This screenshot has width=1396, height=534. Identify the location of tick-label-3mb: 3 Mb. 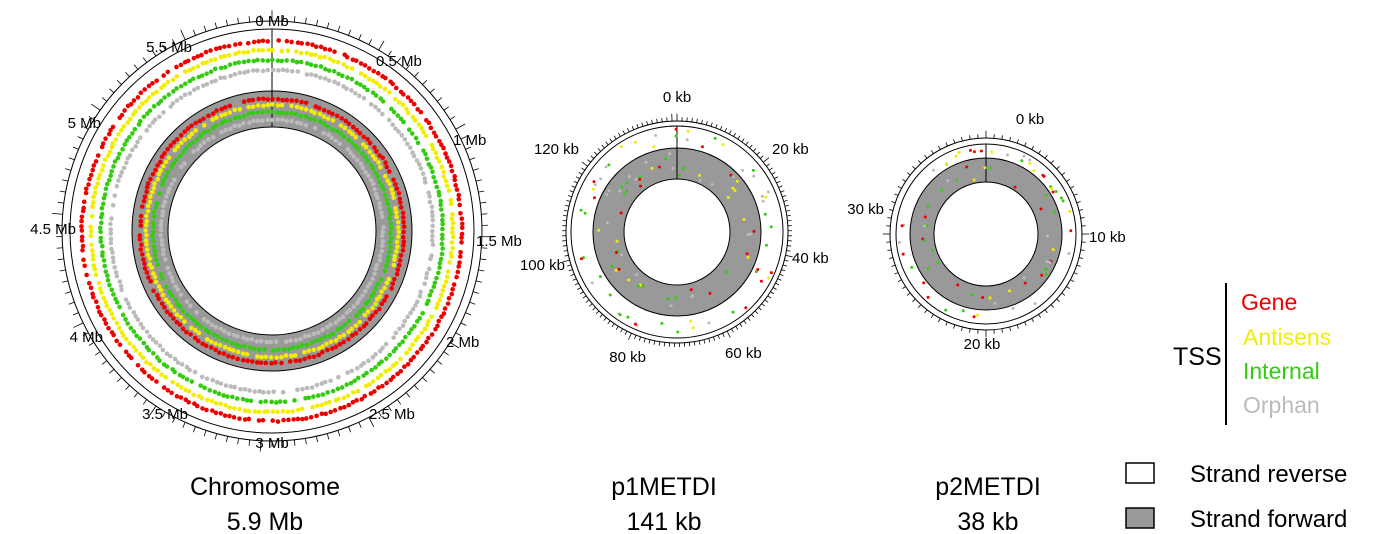
(271, 443).